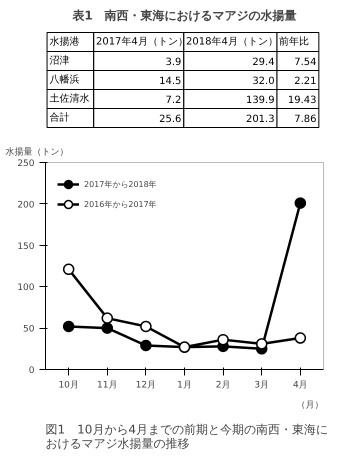  Describe the element at coordinates (302, 100) in the screenshot. I see `text: 19.43` at that location.